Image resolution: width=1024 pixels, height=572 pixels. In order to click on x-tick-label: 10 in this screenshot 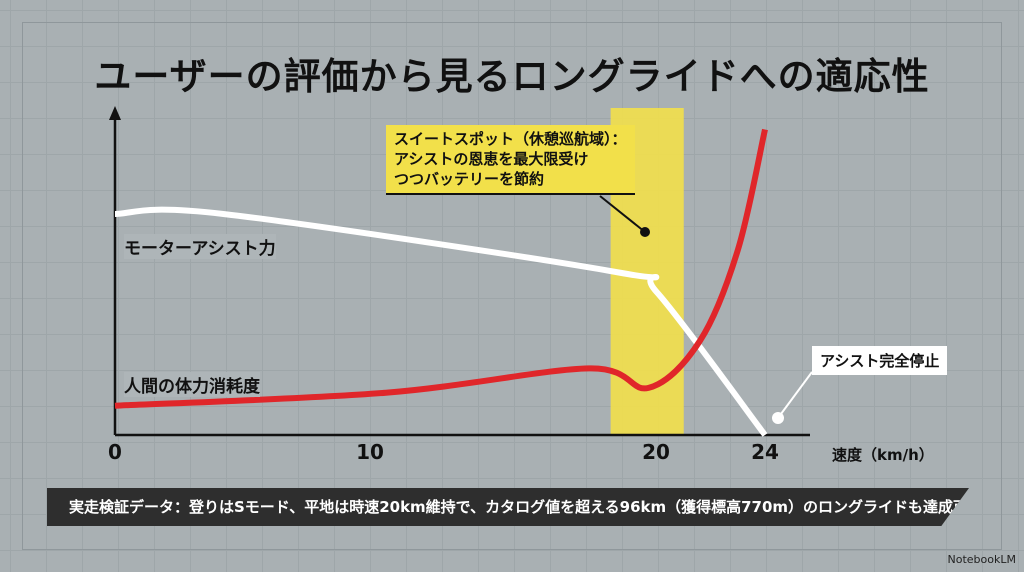, I will do `click(370, 452)`.